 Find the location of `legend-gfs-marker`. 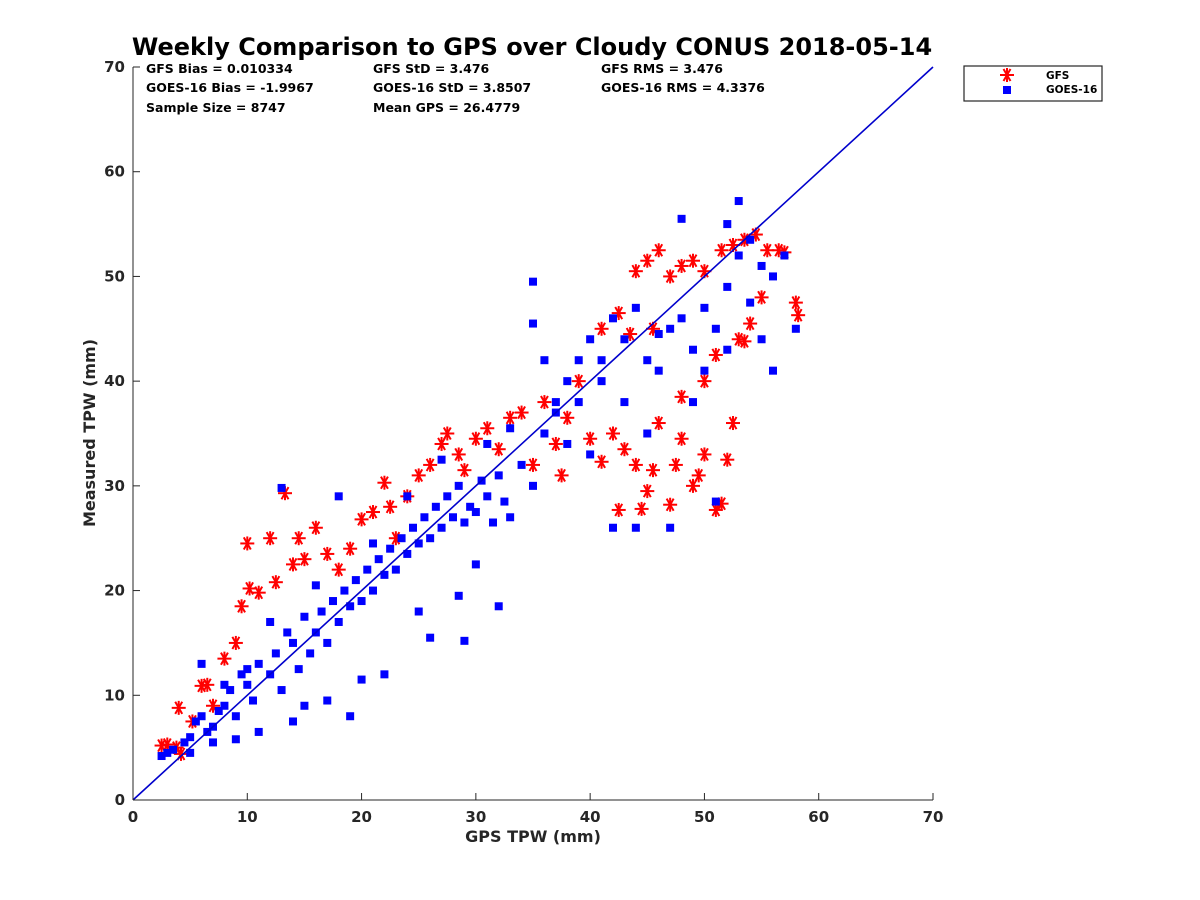

legend-gfs-marker is located at coordinates (1007, 75).